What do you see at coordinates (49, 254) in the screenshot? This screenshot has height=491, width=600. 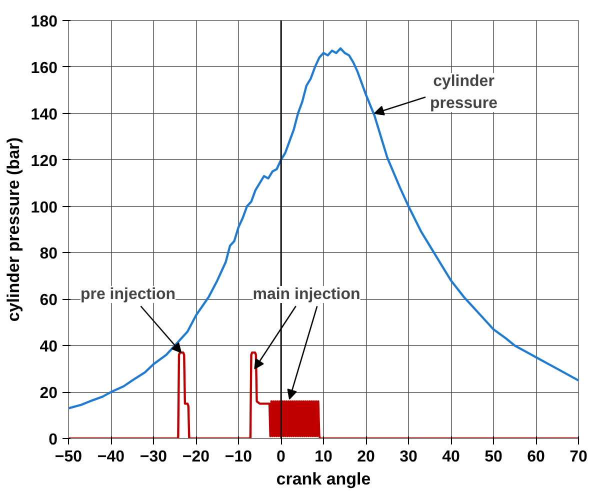 I see `y-tick-label: 80` at bounding box center [49, 254].